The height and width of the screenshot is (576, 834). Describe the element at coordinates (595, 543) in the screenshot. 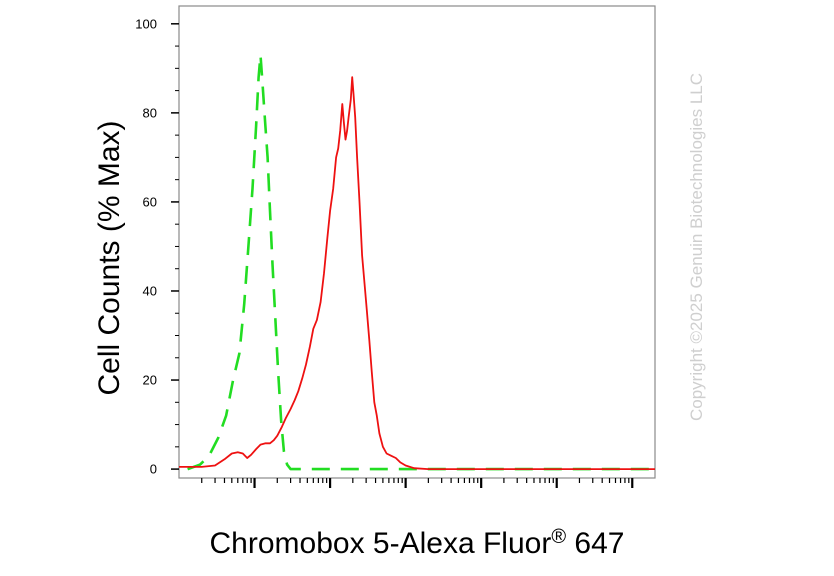

I see `x-axis-label-tail: 647` at that location.